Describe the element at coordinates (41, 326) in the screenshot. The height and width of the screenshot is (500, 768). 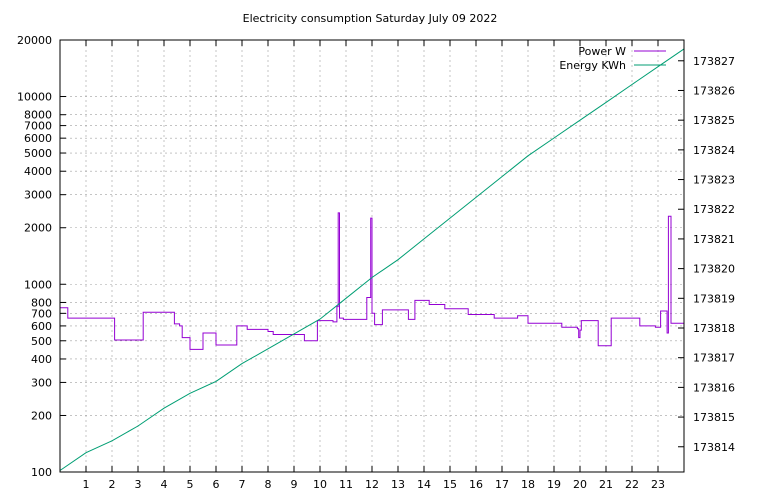
I see `y-left-tick-label: 600` at that location.